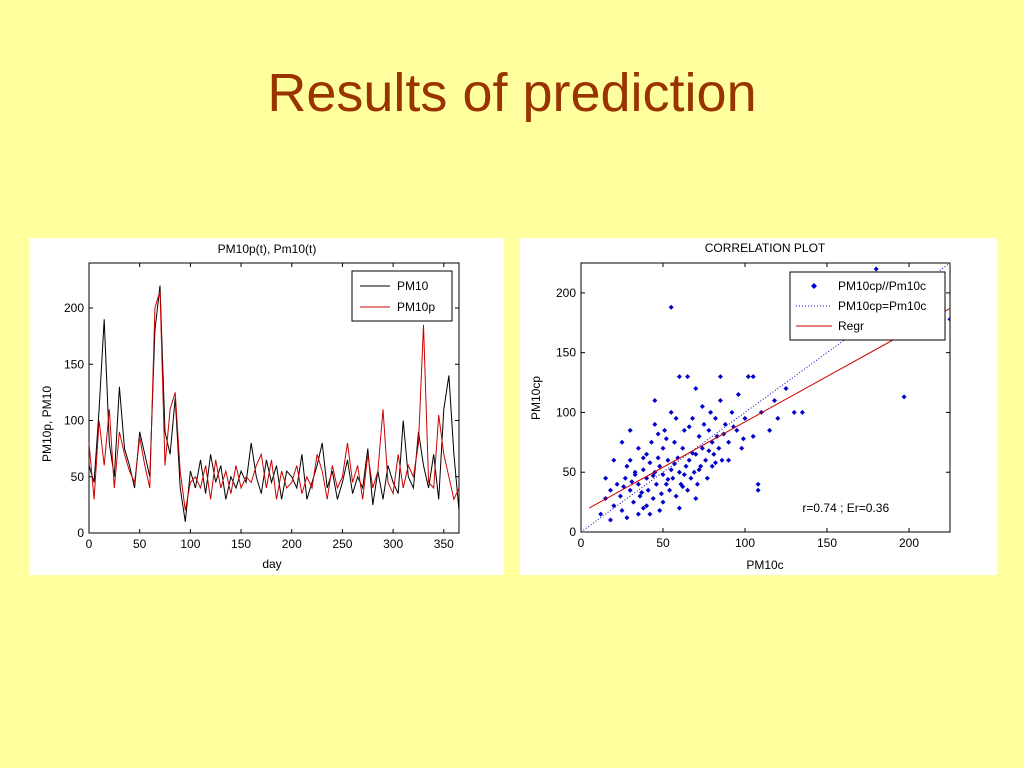 This screenshot has height=768, width=1024. I want to click on x-tick-label: 150, so click(241, 544).